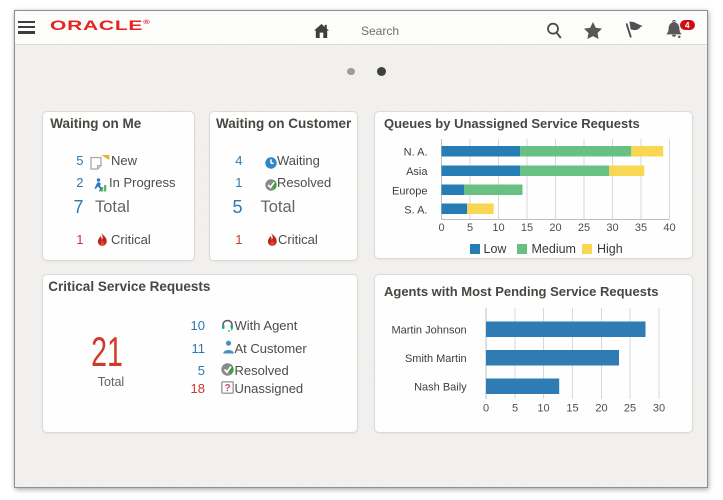 The image size is (723, 500). I want to click on svg-text: Smith Martin, so click(436, 359).